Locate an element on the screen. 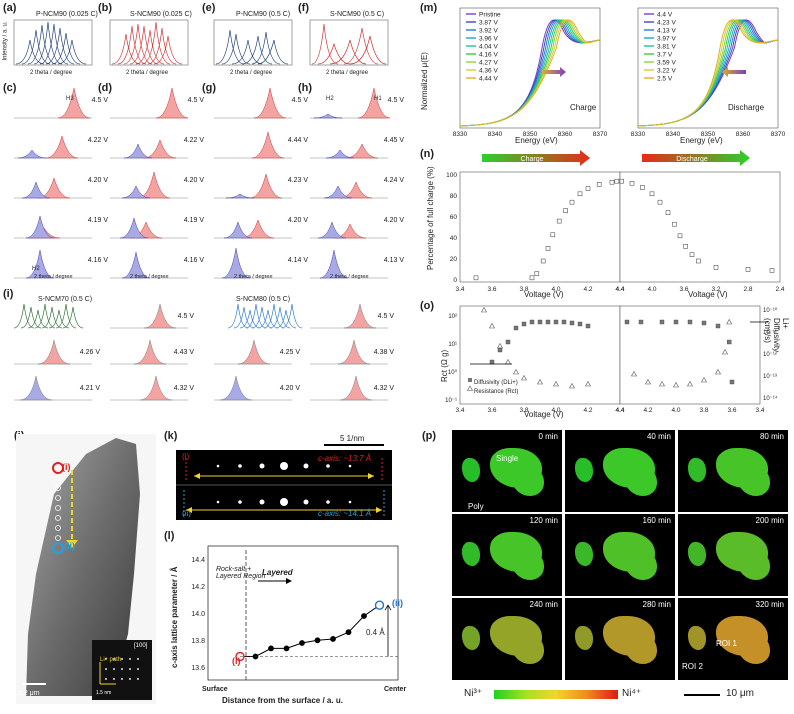  xanes-map-tile: 40 min is located at coordinates (620, 471).